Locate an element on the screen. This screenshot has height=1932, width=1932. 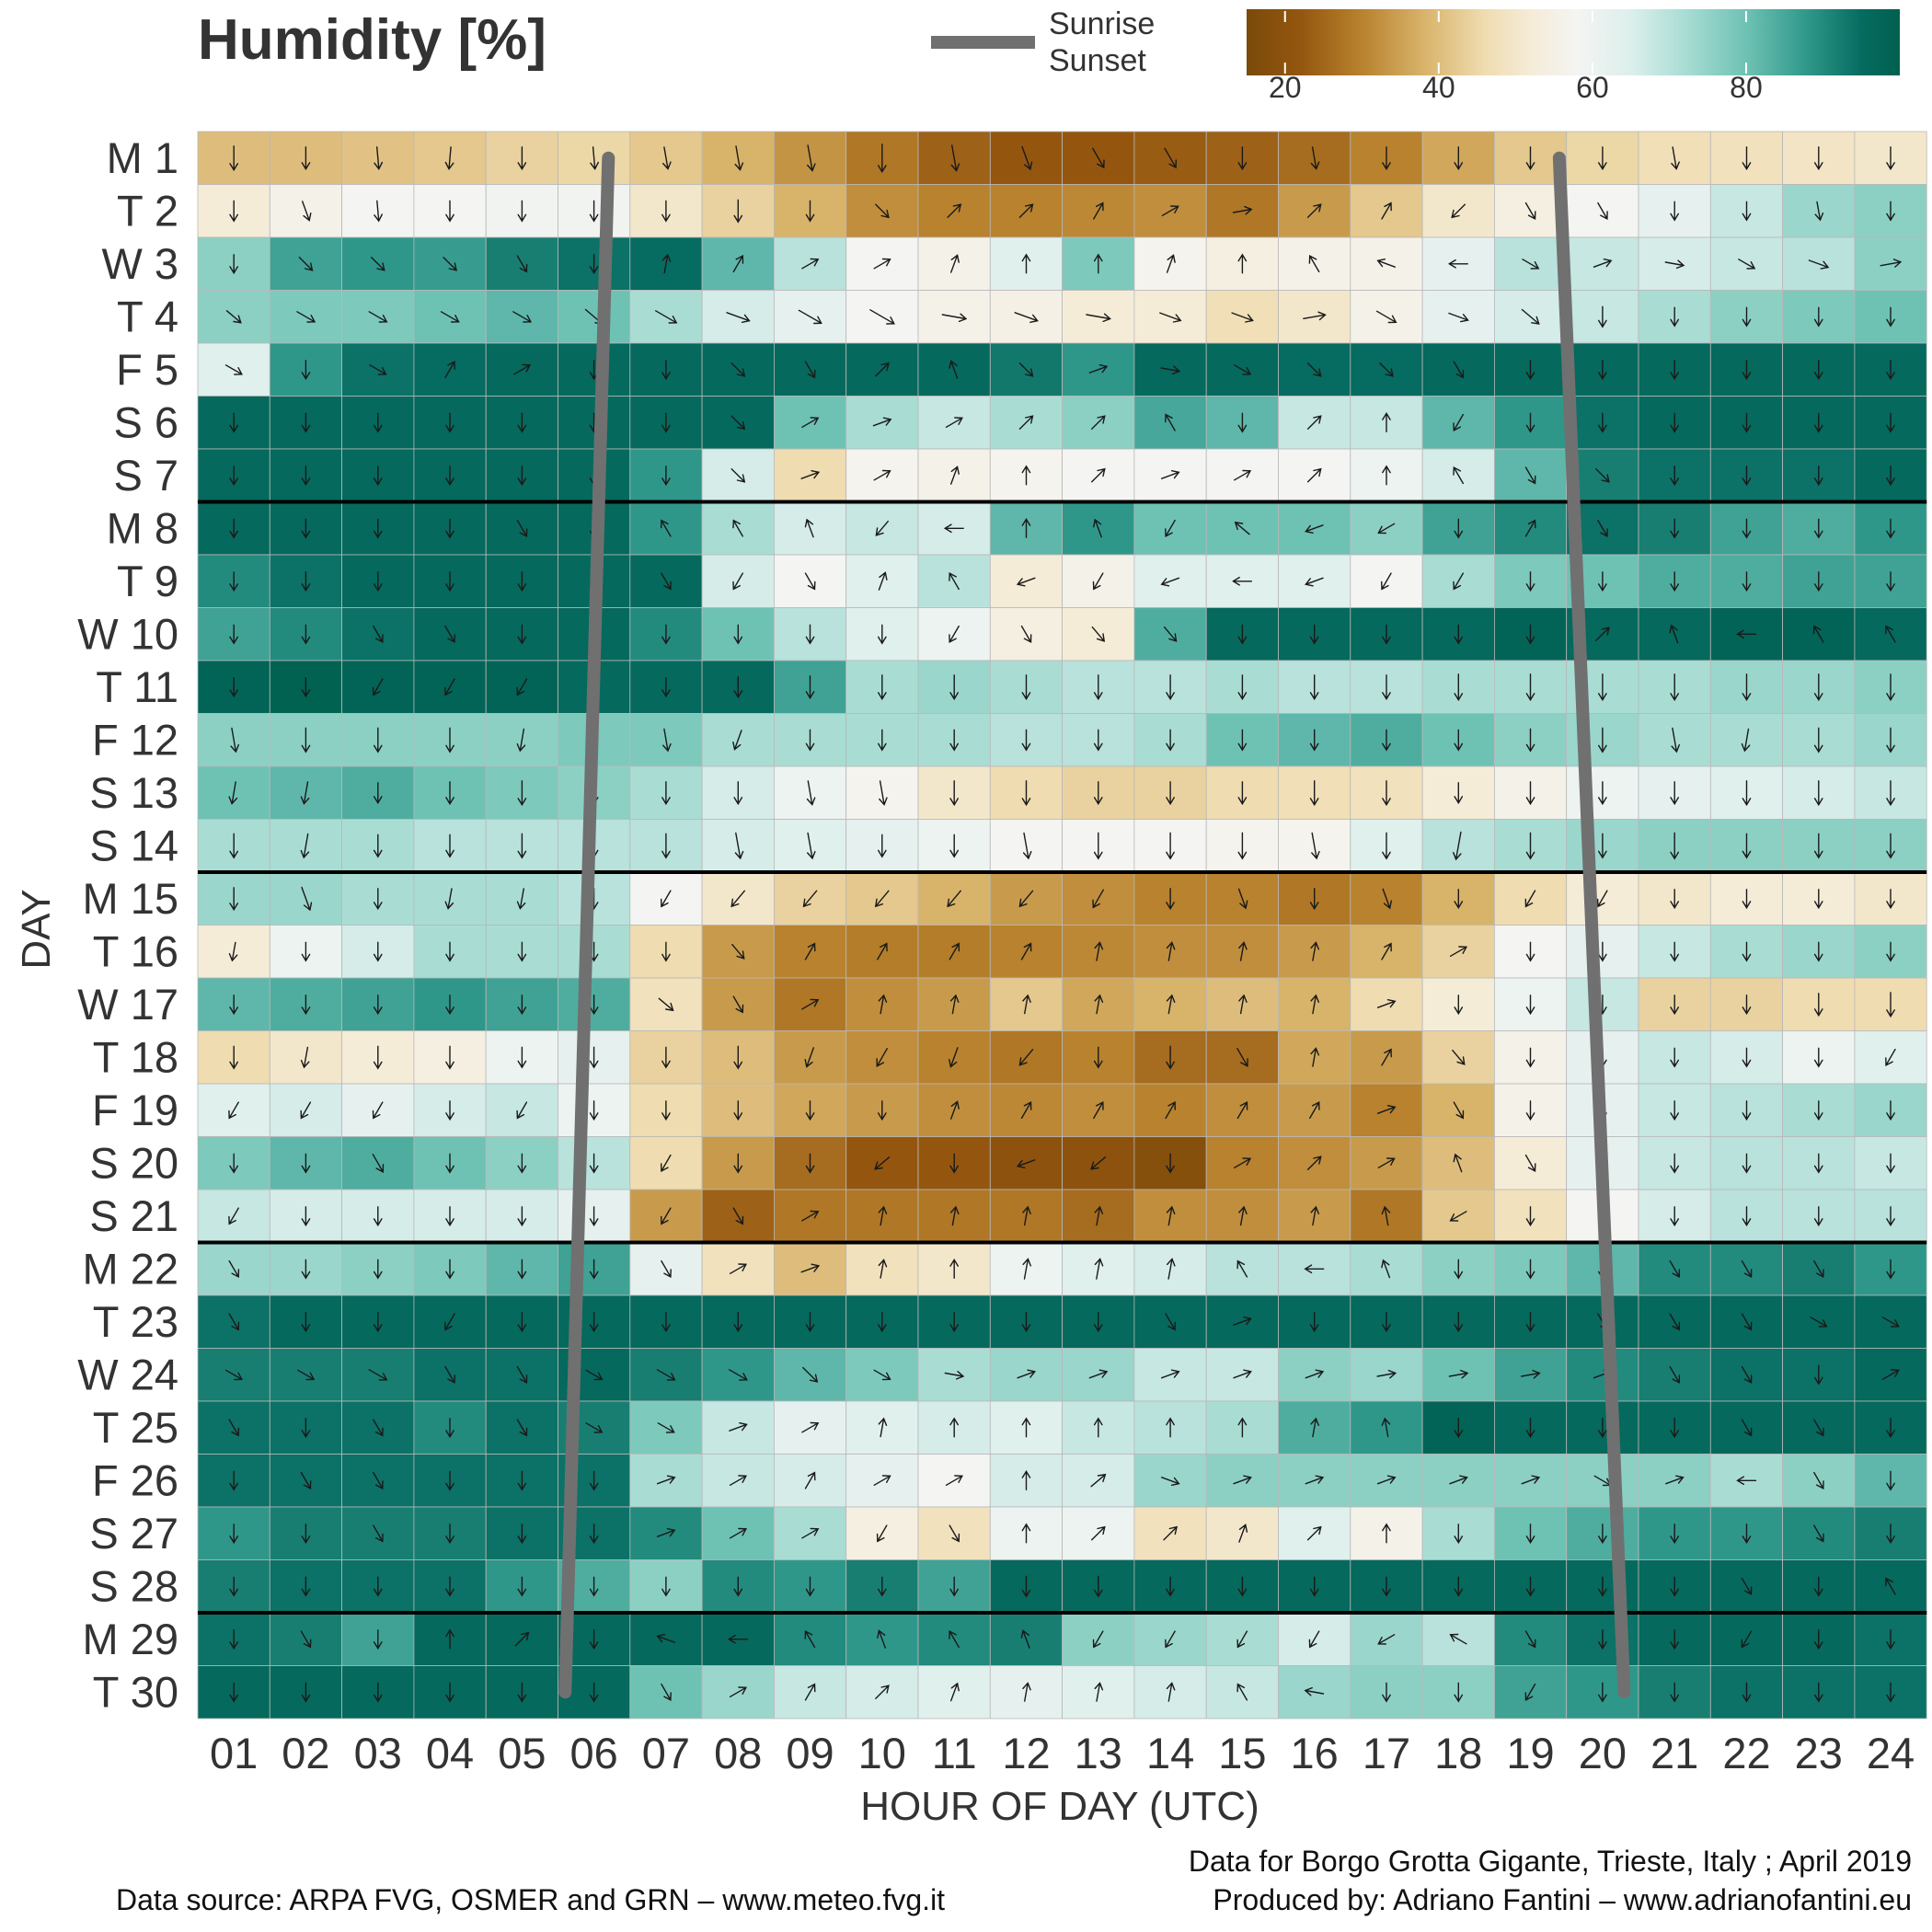
y-tick-label: F 5 is located at coordinates (147, 369).